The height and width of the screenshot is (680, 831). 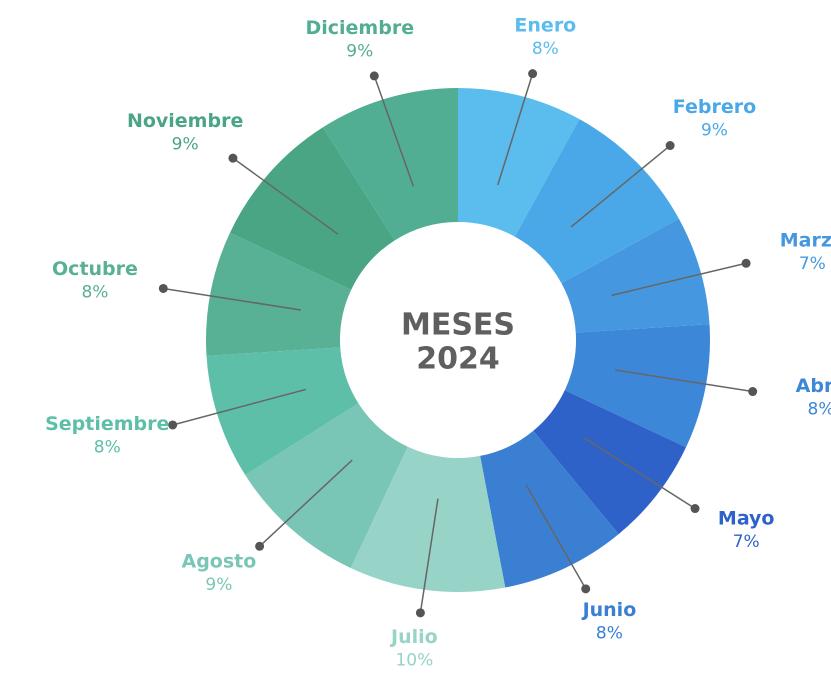 I want to click on slice-label: Enero, so click(x=545, y=25).